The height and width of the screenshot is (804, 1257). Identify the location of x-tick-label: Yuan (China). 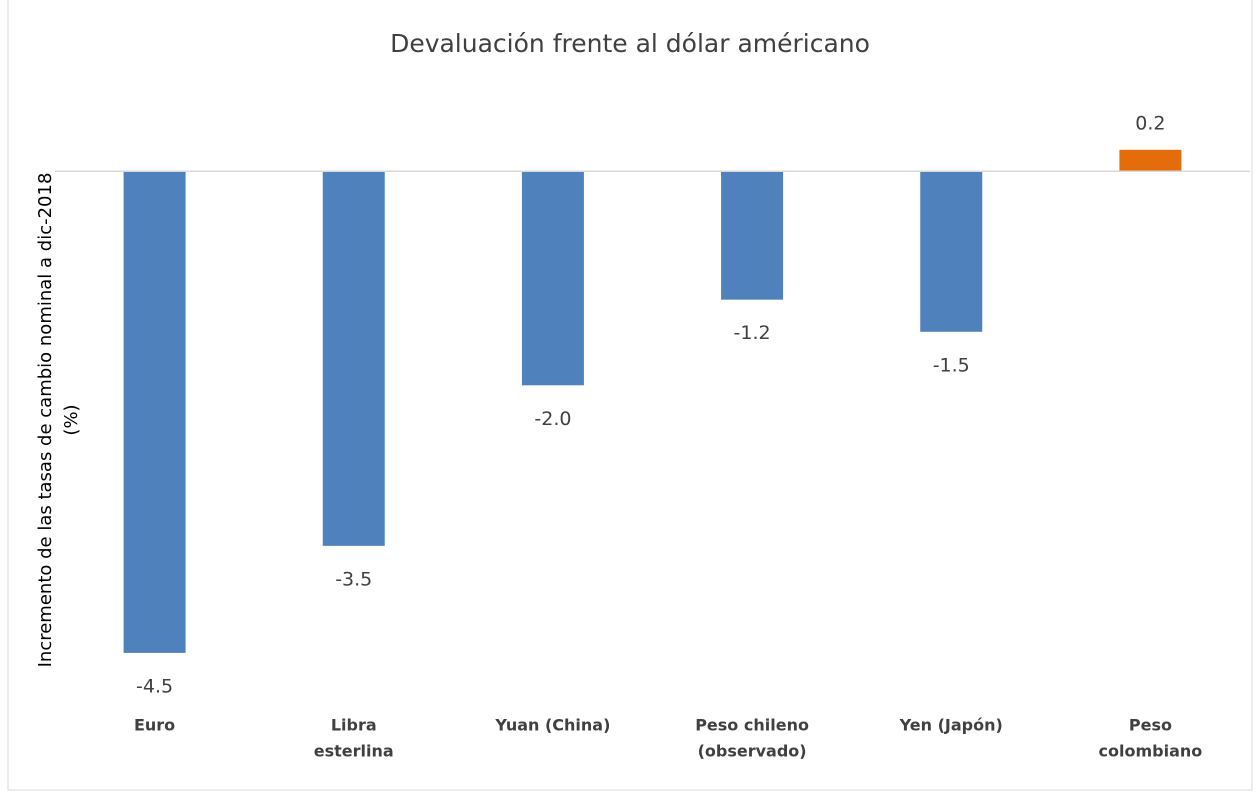
(552, 725).